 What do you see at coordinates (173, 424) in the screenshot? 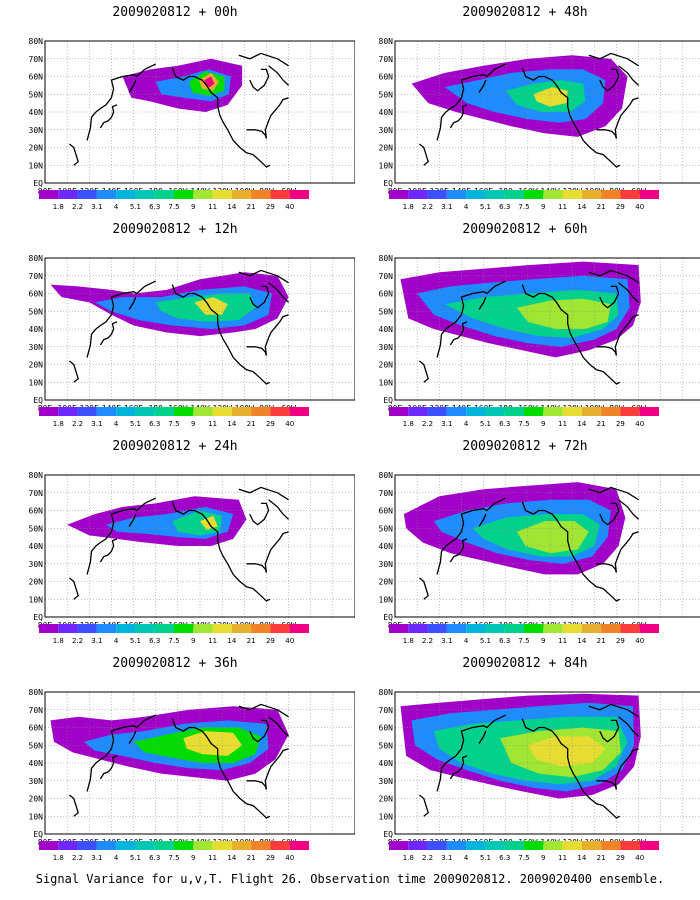
I see `colorbar-tick-label: 7.5` at bounding box center [173, 424].